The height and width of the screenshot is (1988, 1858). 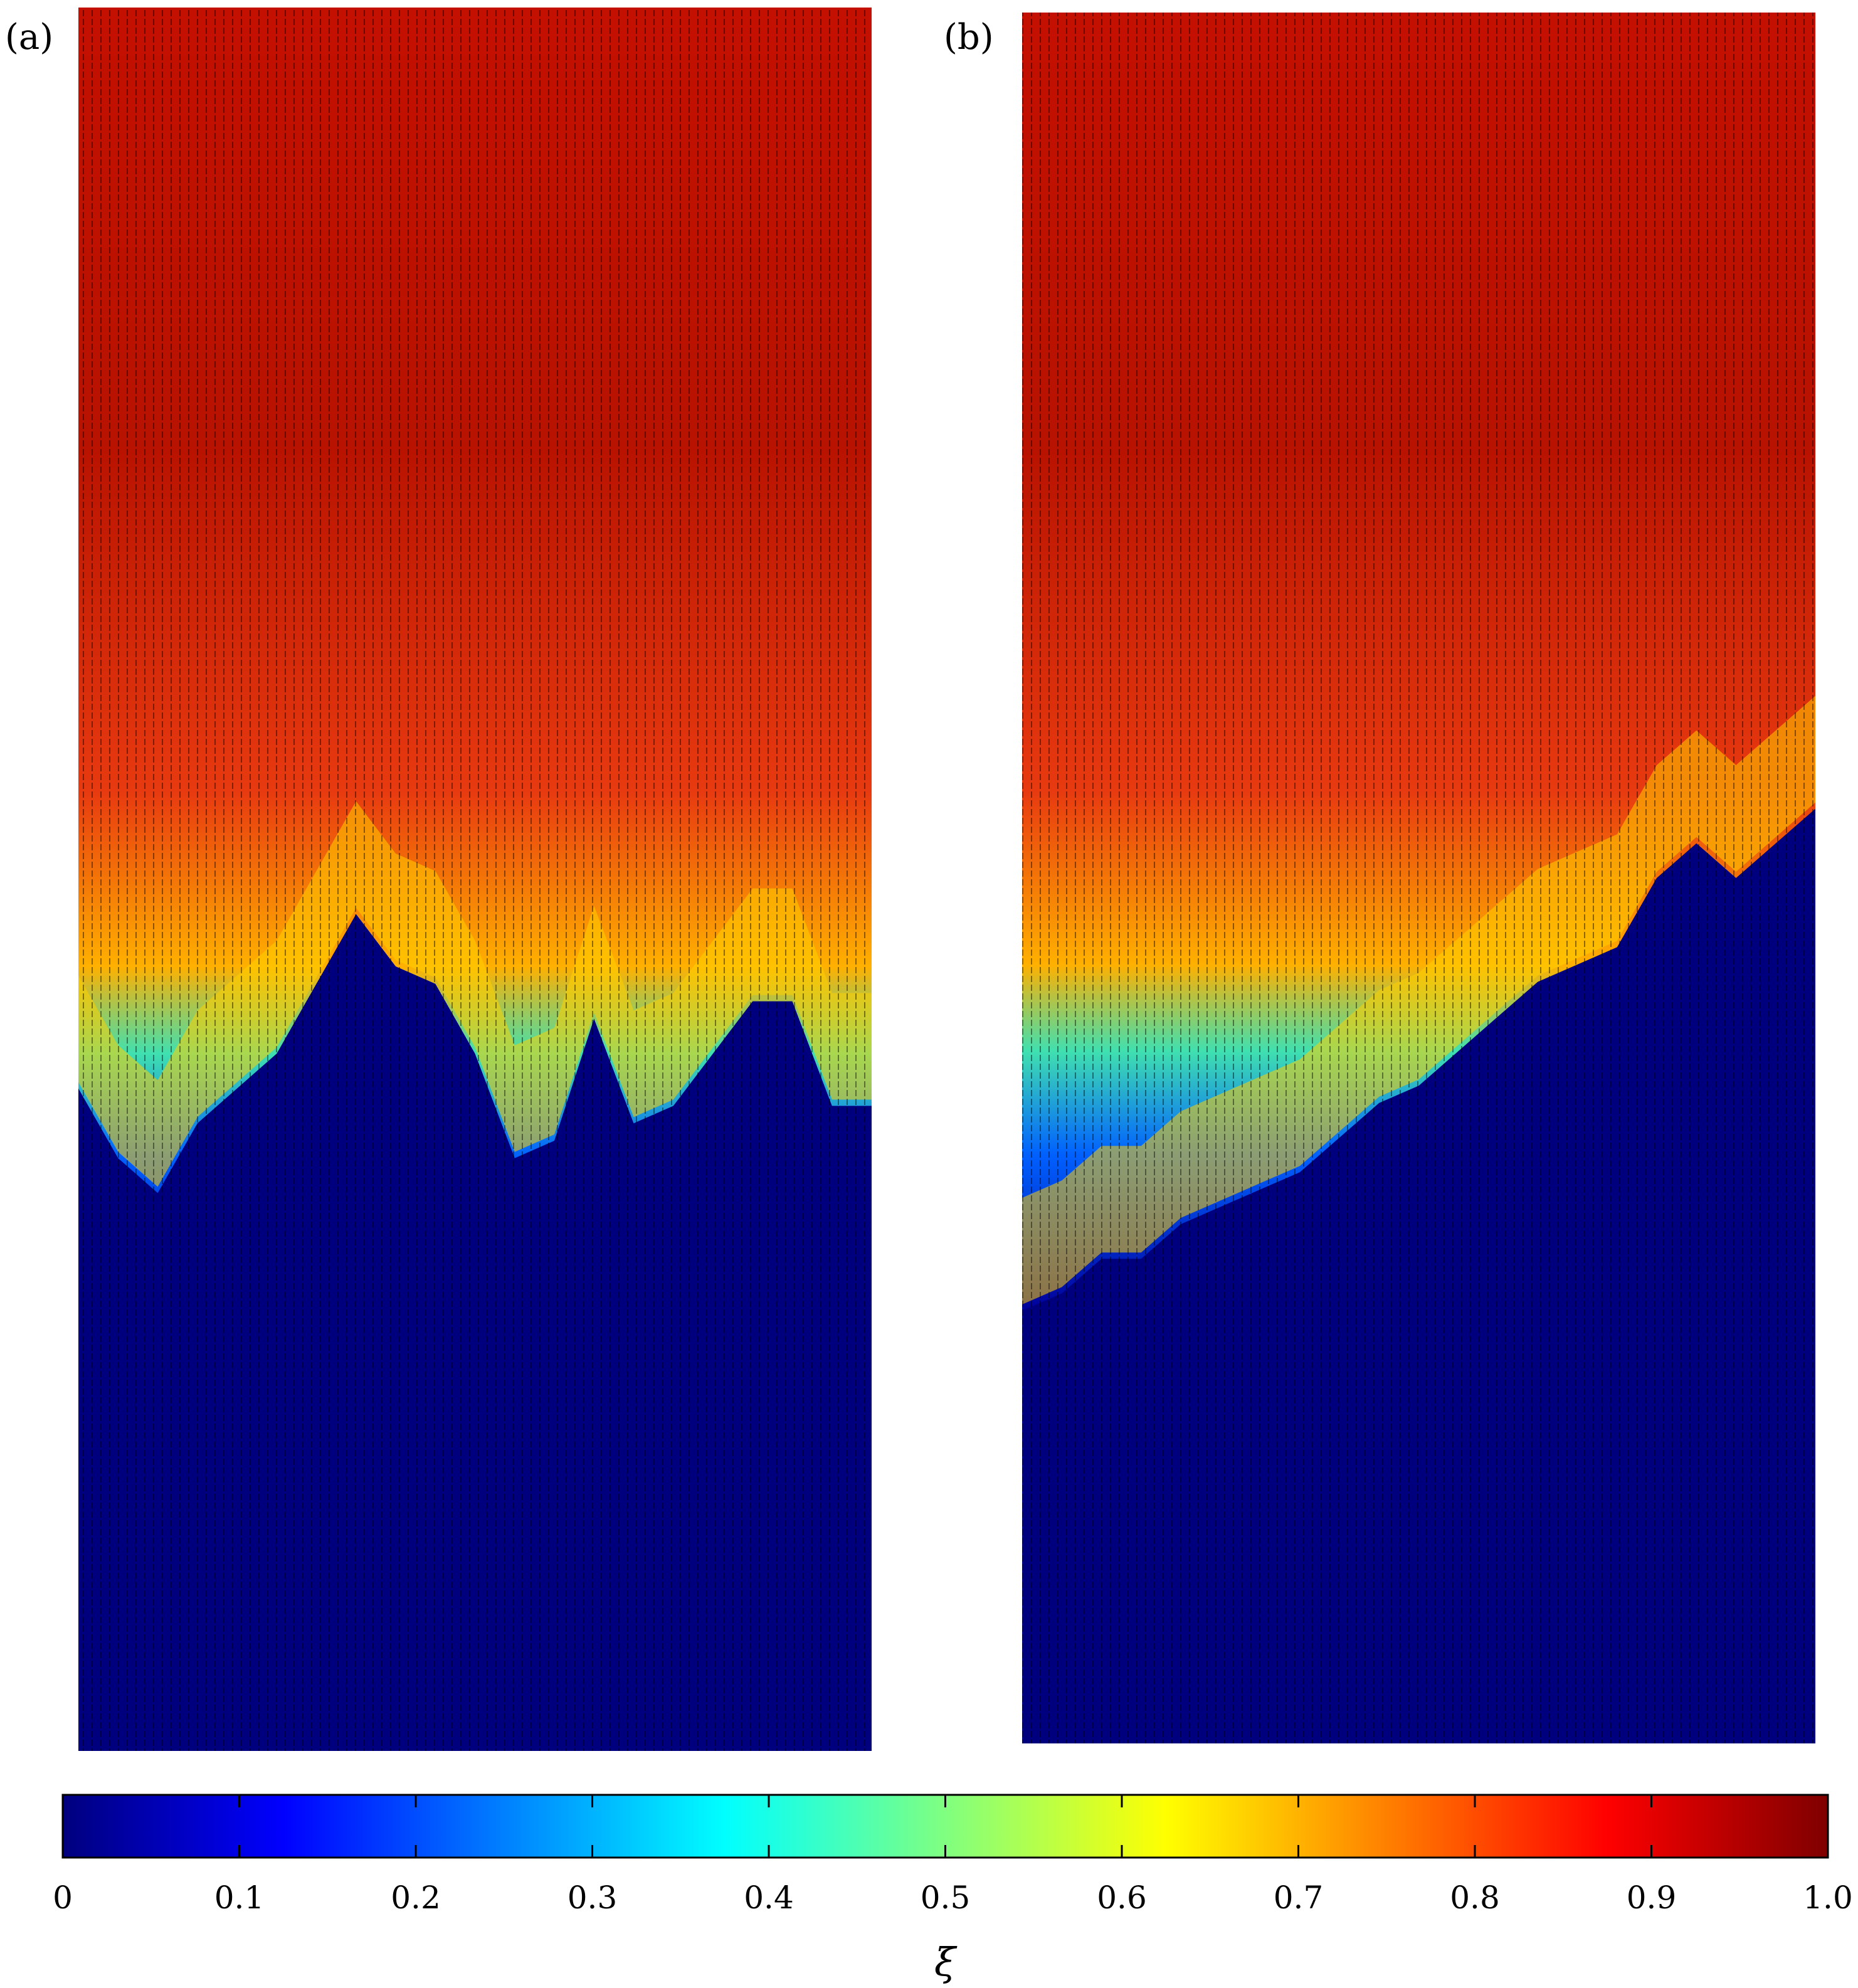 I want to click on colorbar-tick-label: 0.2, so click(x=416, y=1898).